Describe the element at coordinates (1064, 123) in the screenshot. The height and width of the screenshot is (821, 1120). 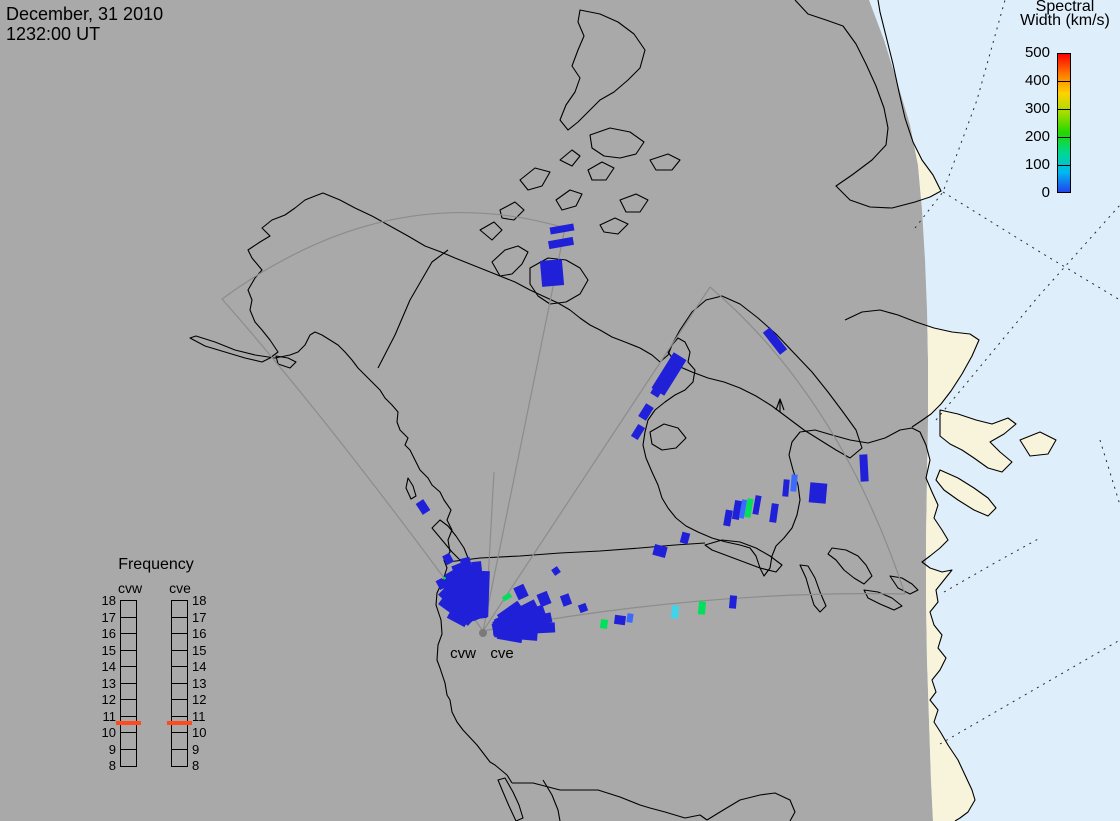
I see `spectral-width-colorbar` at that location.